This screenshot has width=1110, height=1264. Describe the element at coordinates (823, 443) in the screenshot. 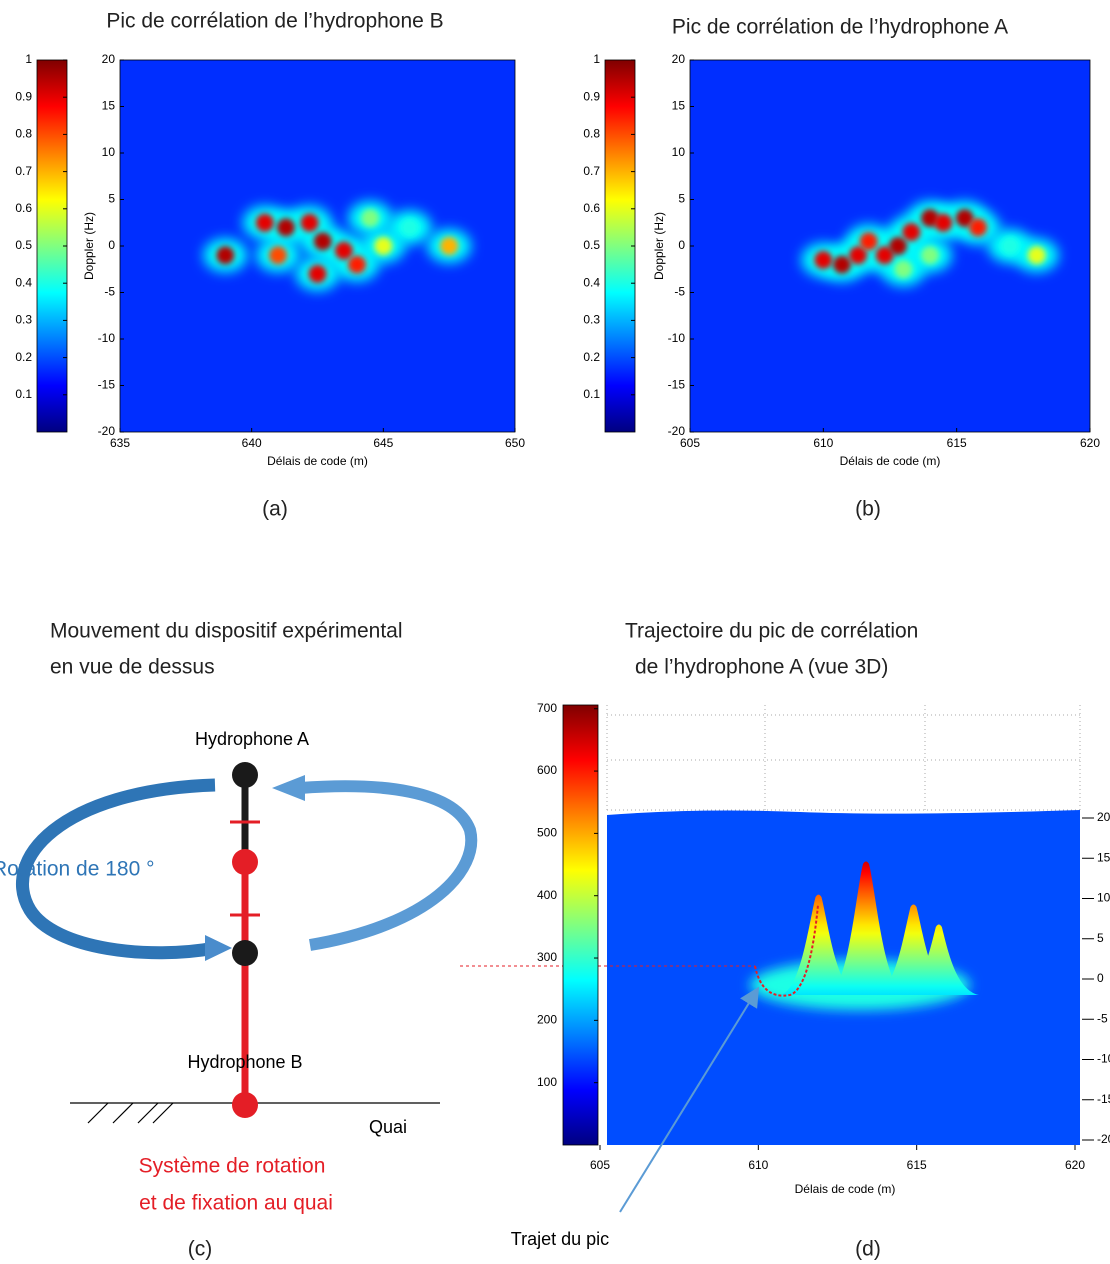

I see `x-tick-label: 610` at that location.